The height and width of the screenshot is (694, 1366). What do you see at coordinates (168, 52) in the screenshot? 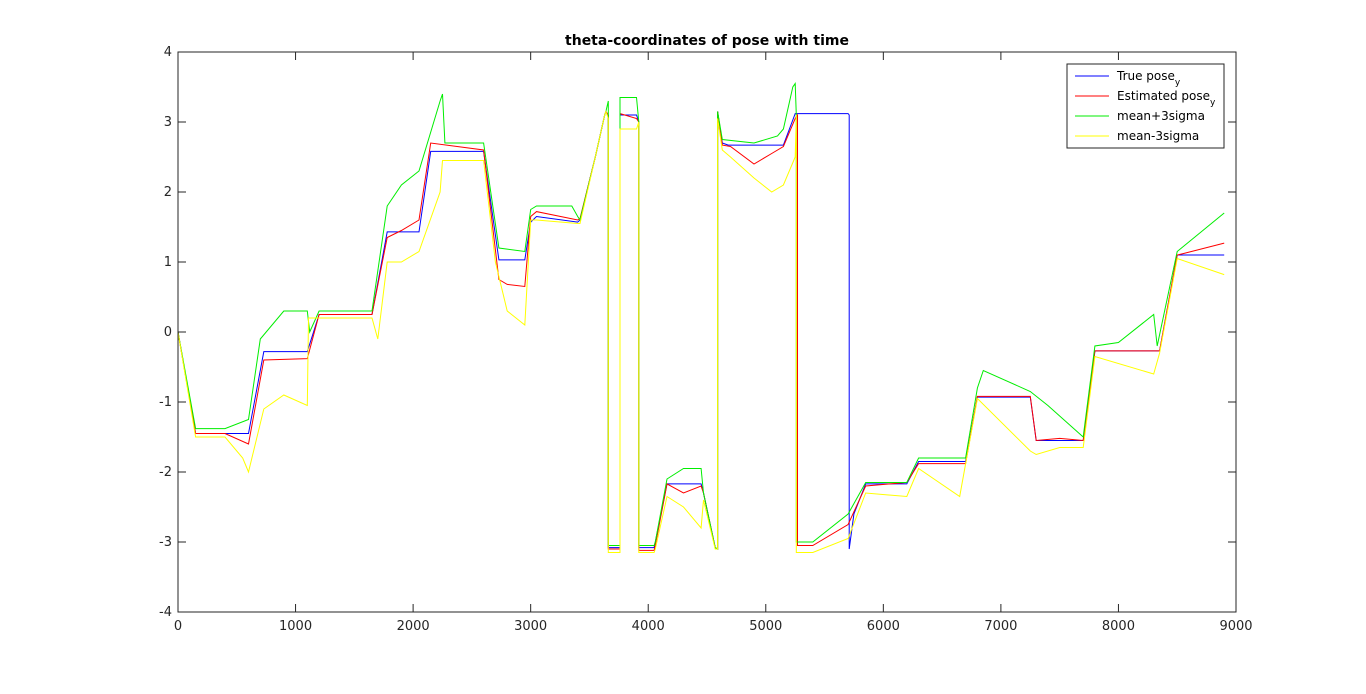
I see `y-tick-label: 4` at bounding box center [168, 52].